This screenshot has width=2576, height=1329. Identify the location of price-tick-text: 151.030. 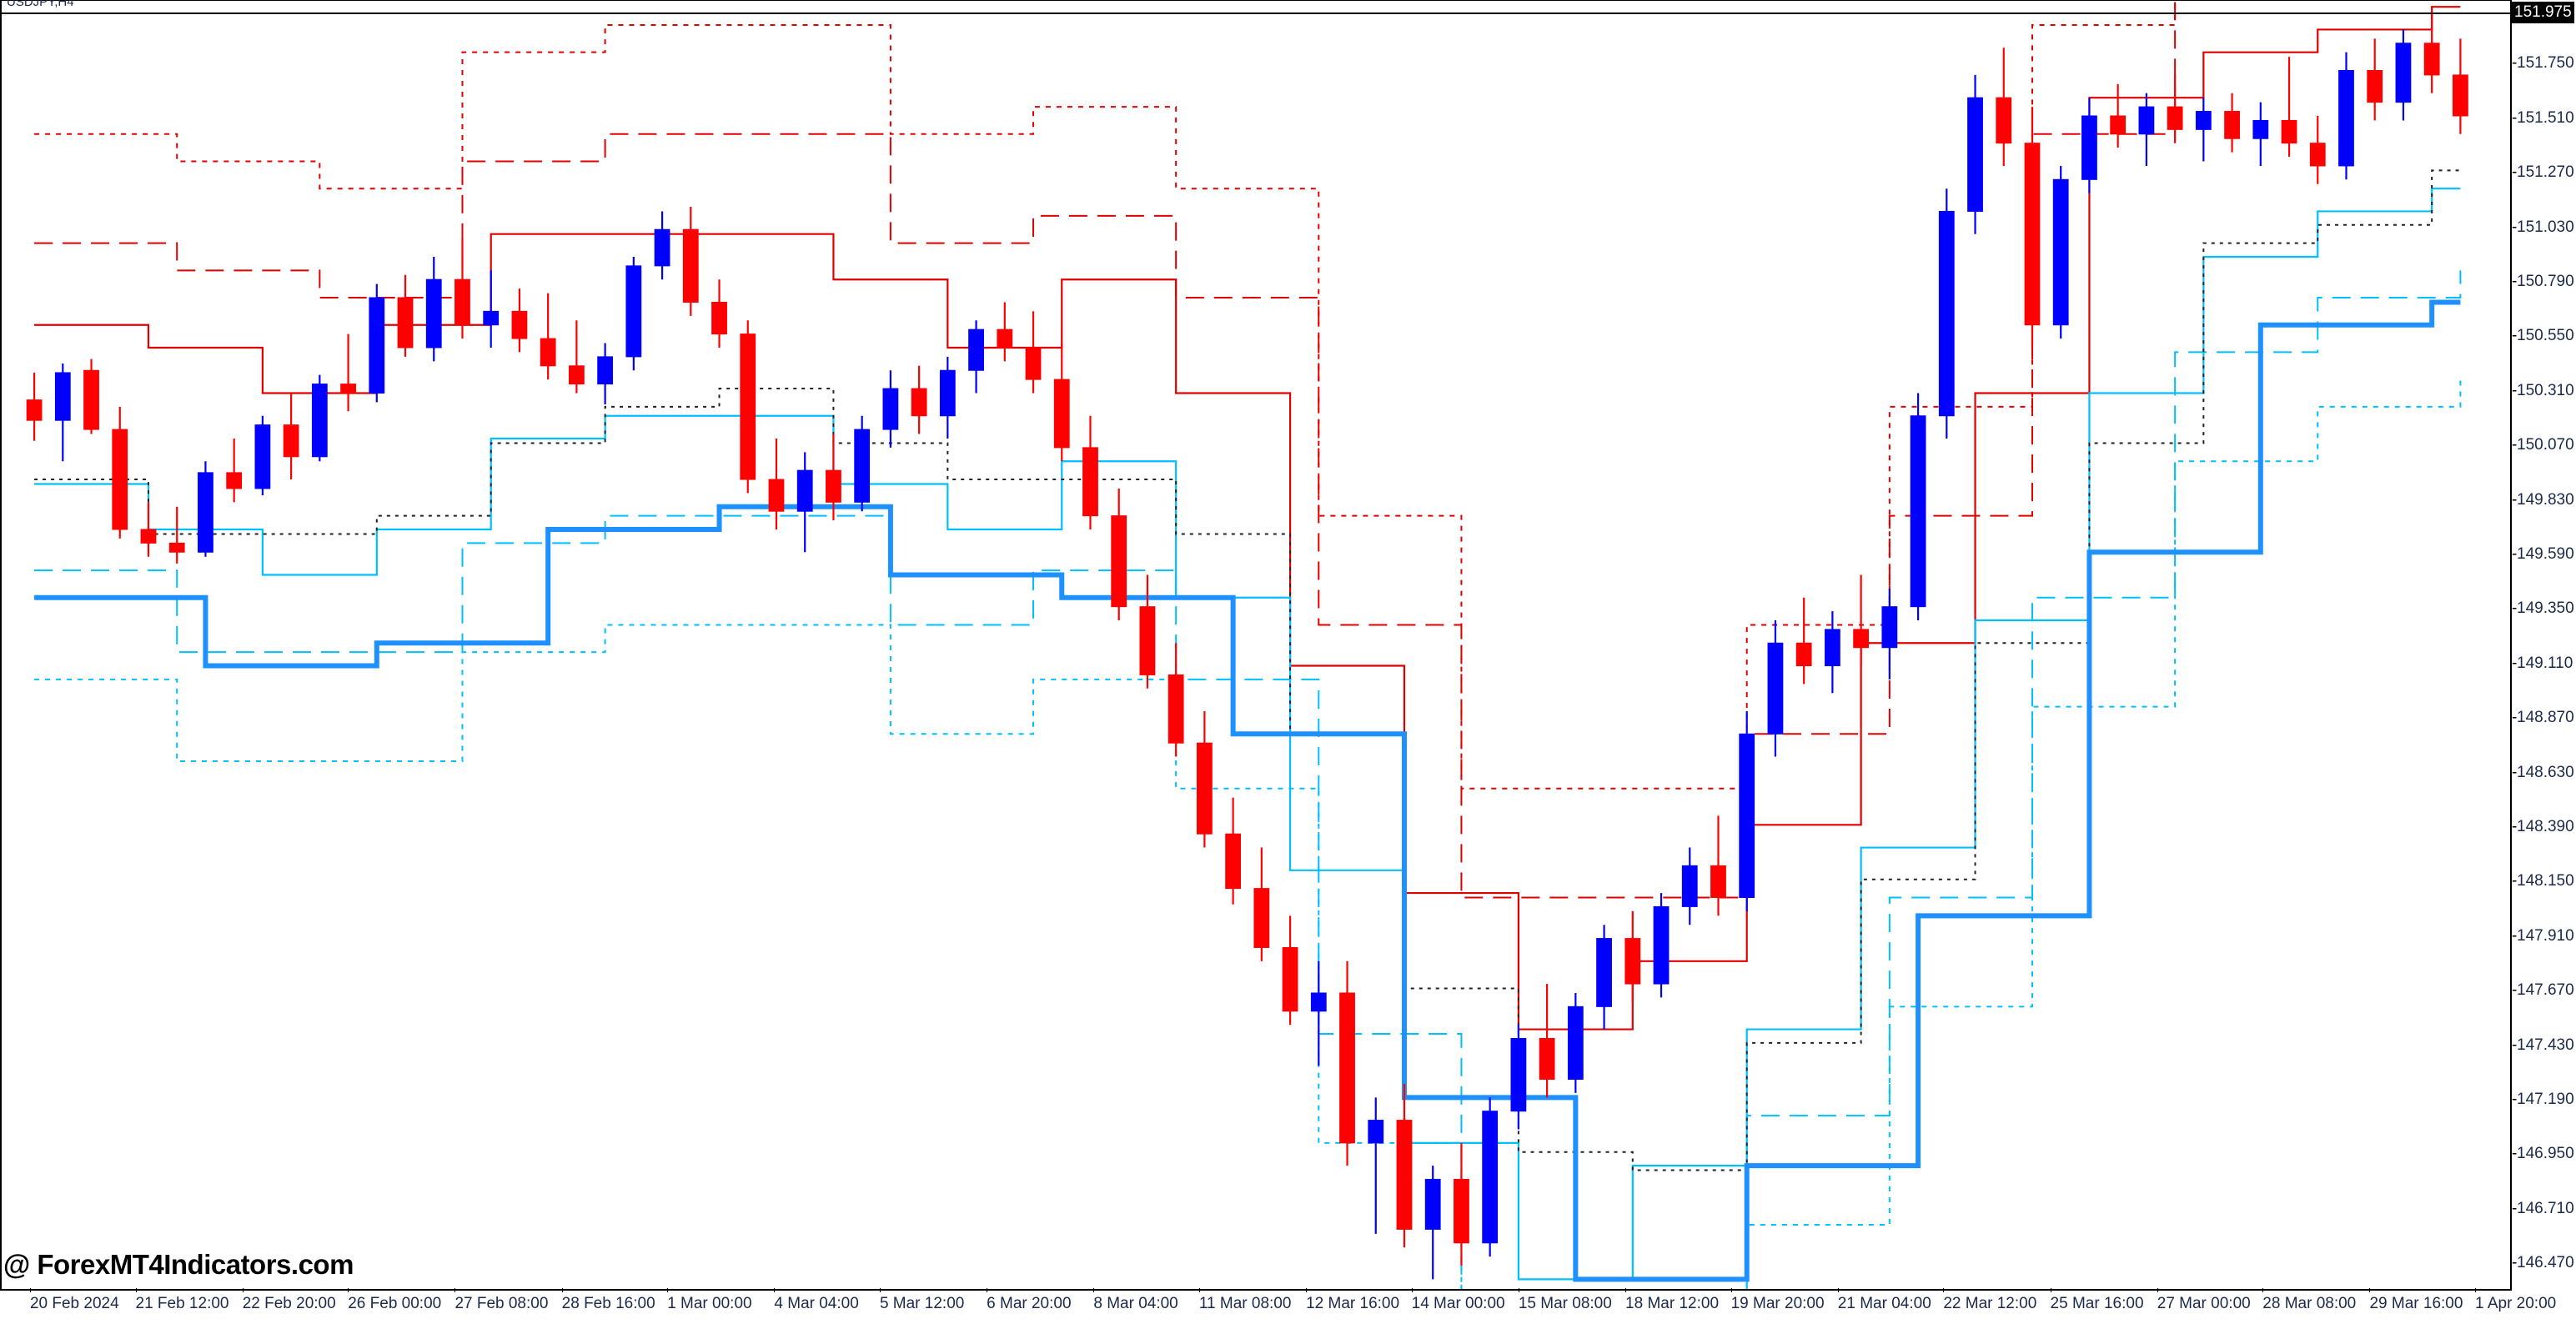
(2545, 227).